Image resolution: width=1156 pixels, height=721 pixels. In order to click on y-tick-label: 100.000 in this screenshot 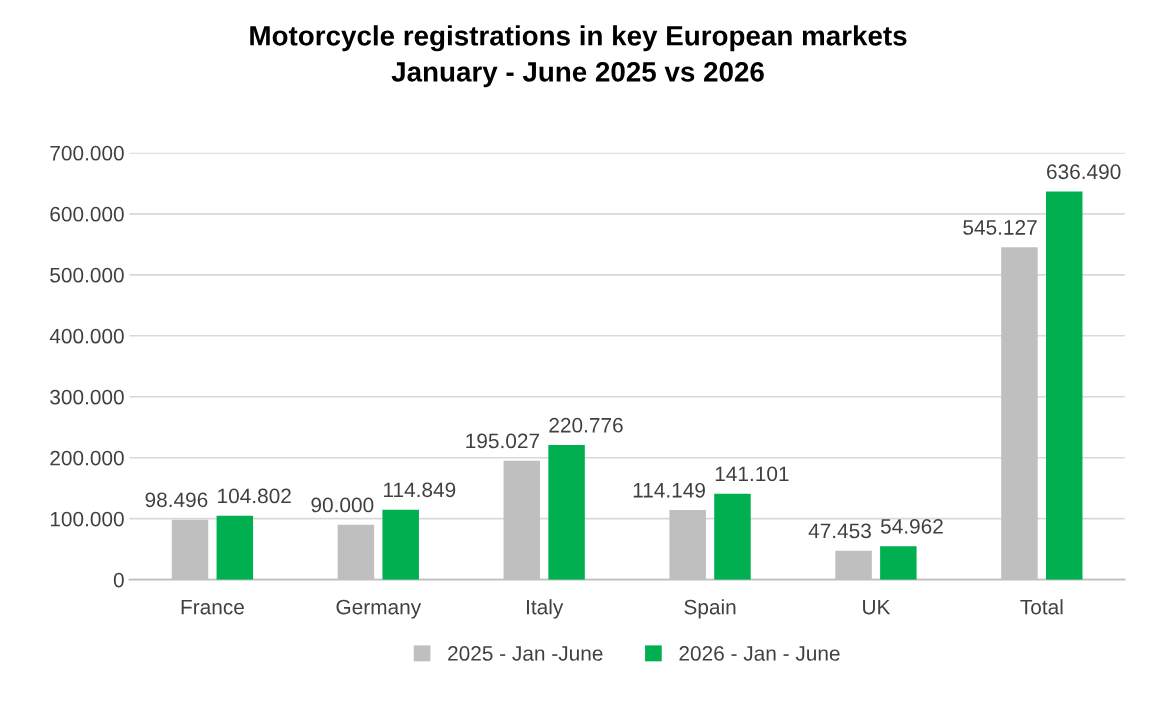, I will do `click(87, 519)`.